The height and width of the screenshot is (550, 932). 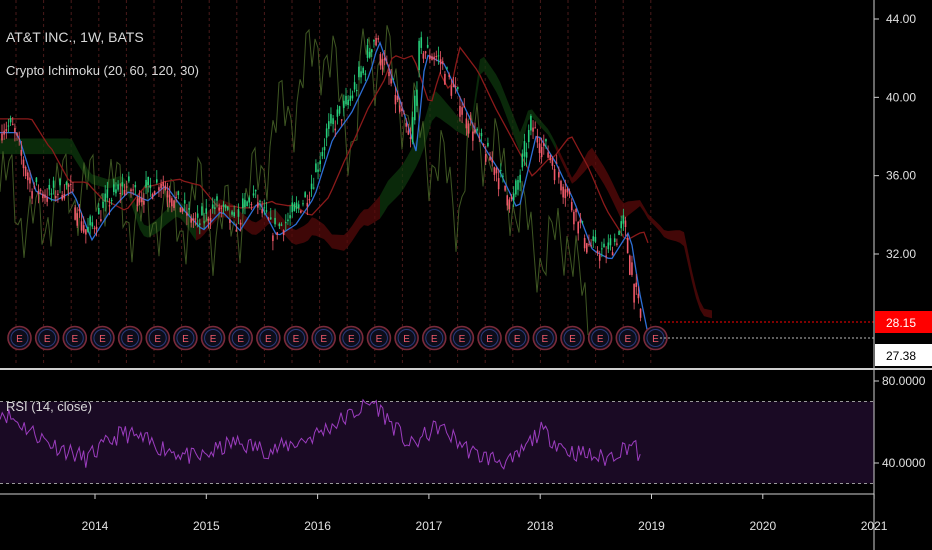 What do you see at coordinates (75, 37) in the screenshot?
I see `symbol-title: AT&T INC., 1W, BATS` at bounding box center [75, 37].